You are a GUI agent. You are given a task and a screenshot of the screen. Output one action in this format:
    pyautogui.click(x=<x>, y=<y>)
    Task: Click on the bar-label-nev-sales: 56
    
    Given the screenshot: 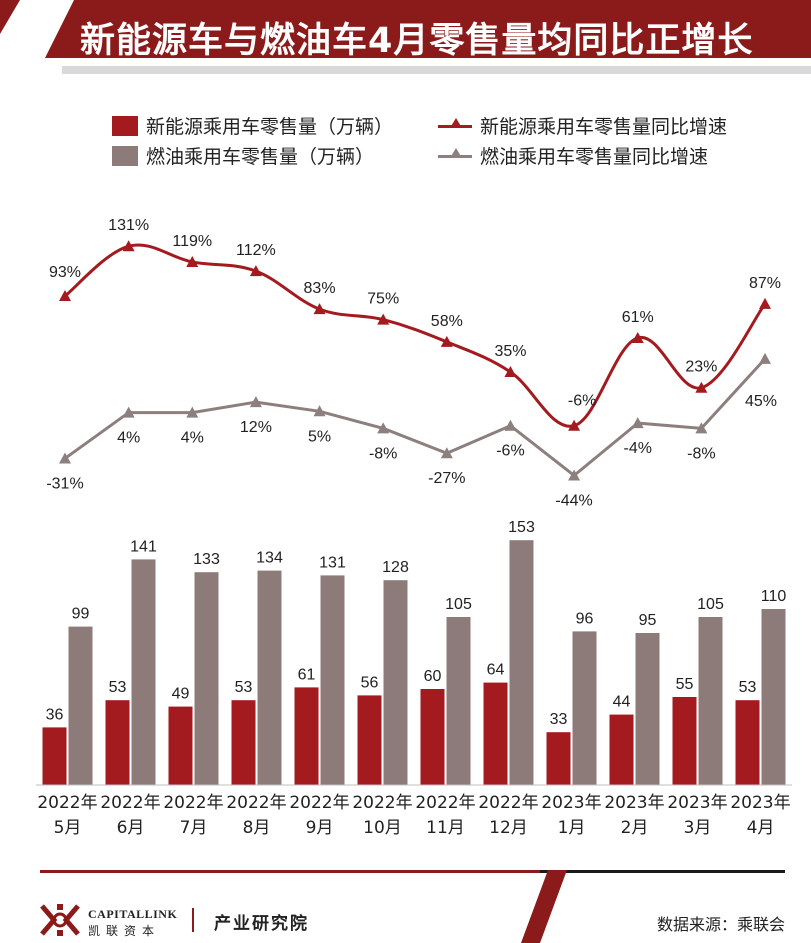 What is the action you would take?
    pyautogui.click(x=370, y=682)
    